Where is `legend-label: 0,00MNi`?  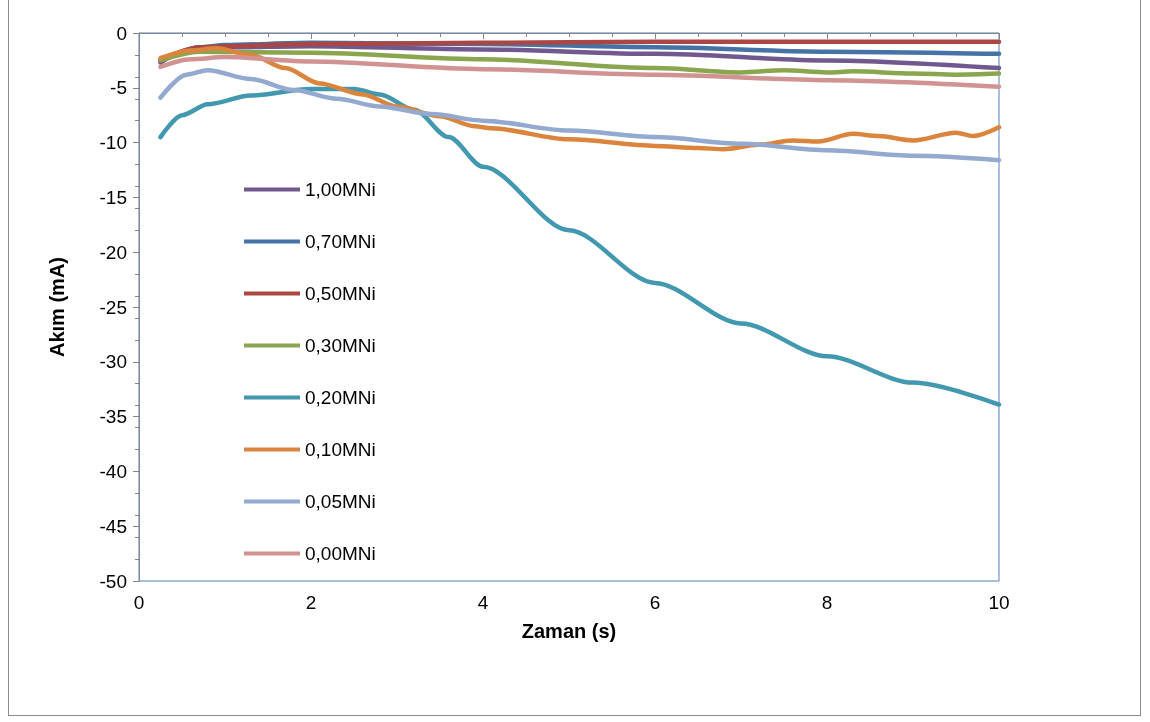 legend-label: 0,00MNi is located at coordinates (340, 553).